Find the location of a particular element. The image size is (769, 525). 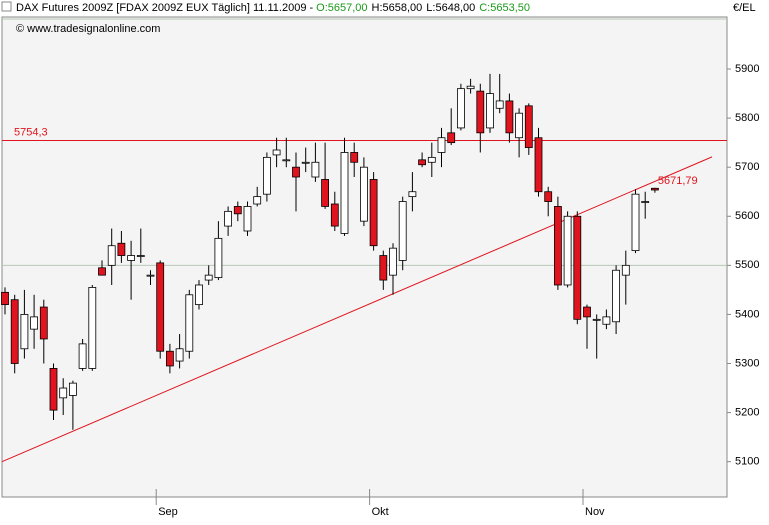

y-tick-label: 5200 is located at coordinates (747, 412).